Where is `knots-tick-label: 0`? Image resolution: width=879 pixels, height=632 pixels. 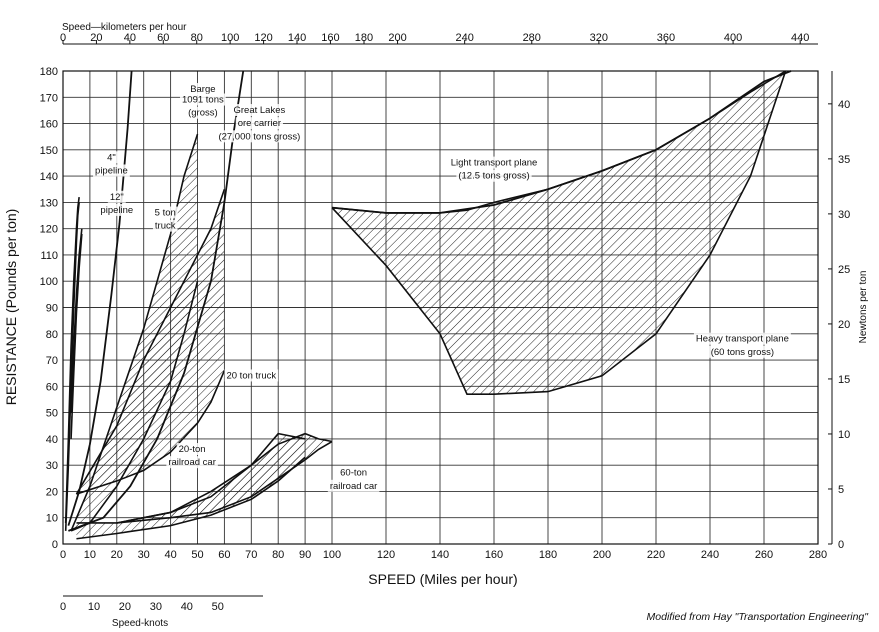
knots-tick-label: 0 is located at coordinates (63, 607).